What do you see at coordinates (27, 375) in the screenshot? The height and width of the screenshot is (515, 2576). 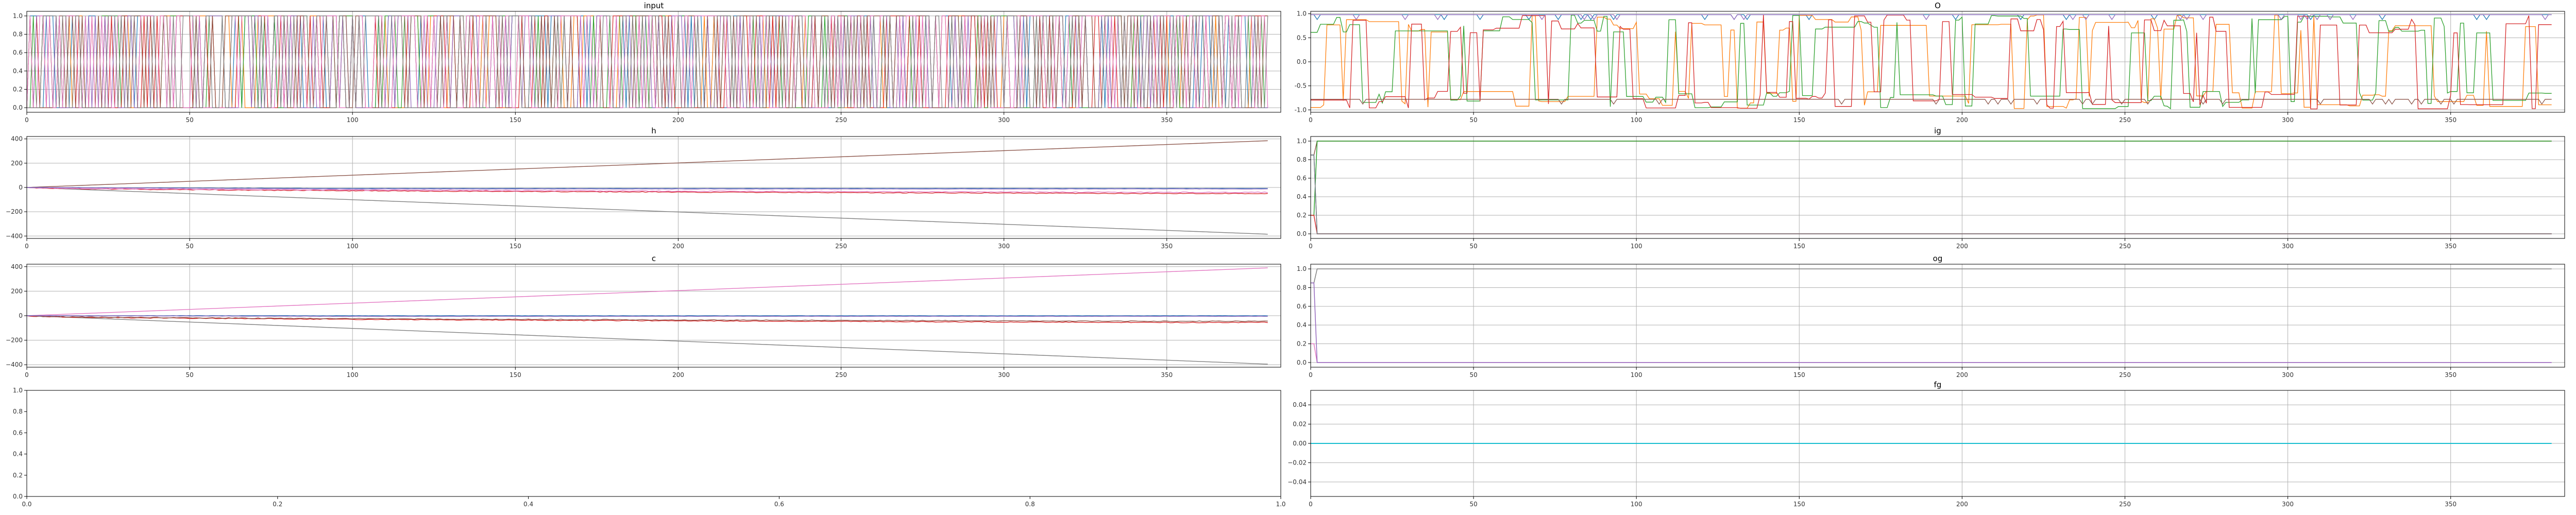 I see `c-xtick-label-0: 0` at bounding box center [27, 375].